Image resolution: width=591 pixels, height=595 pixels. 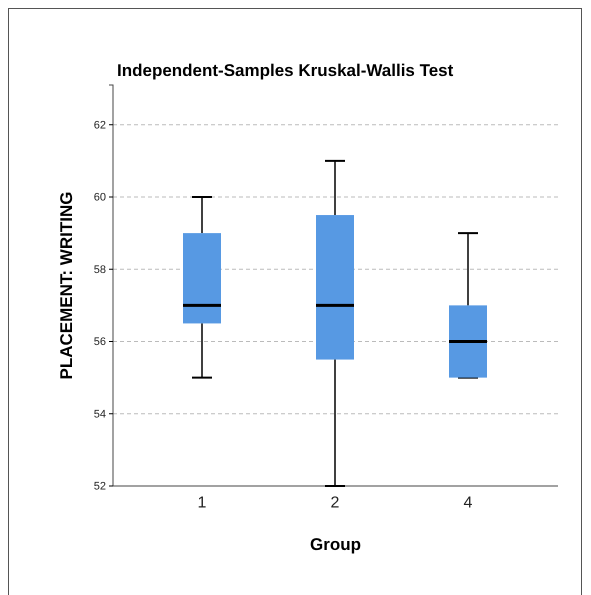 What do you see at coordinates (468, 503) in the screenshot?
I see `x-tick-label: 4` at bounding box center [468, 503].